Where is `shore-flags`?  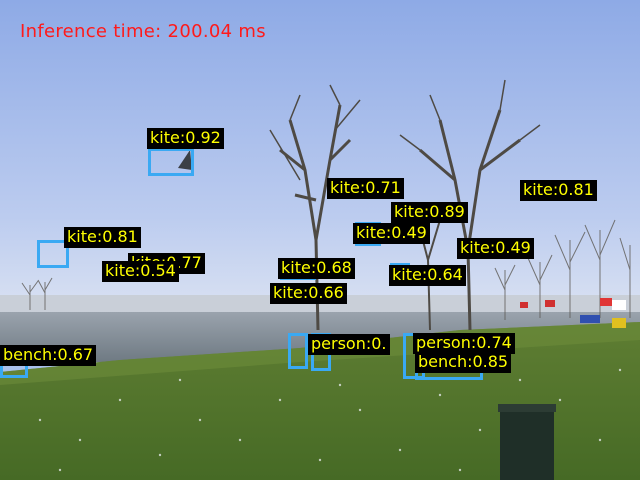 shore-flags is located at coordinates (573, 313).